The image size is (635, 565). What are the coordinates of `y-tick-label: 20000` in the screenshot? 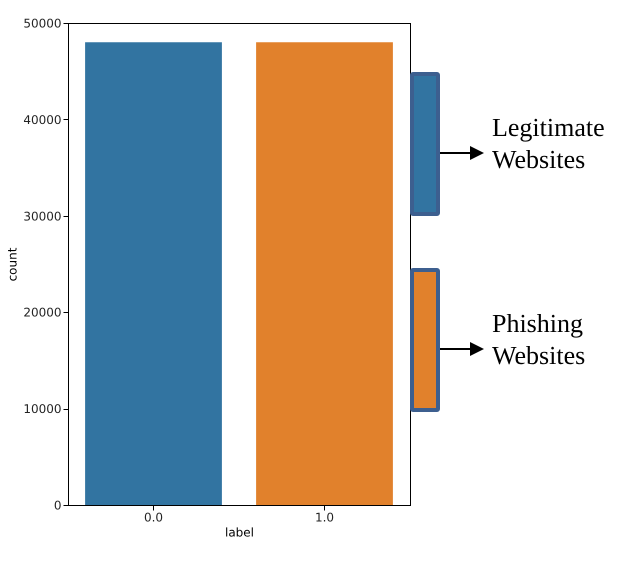 It's located at (42, 313).